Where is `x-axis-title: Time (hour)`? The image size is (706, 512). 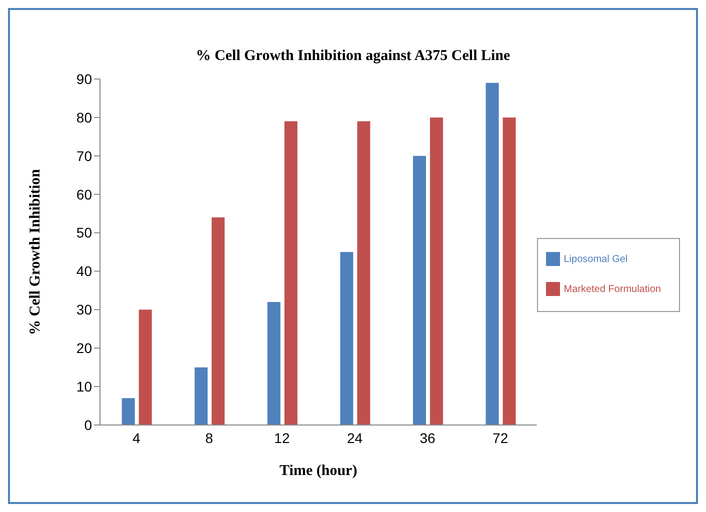 x-axis-title: Time (hour) is located at coordinates (319, 471).